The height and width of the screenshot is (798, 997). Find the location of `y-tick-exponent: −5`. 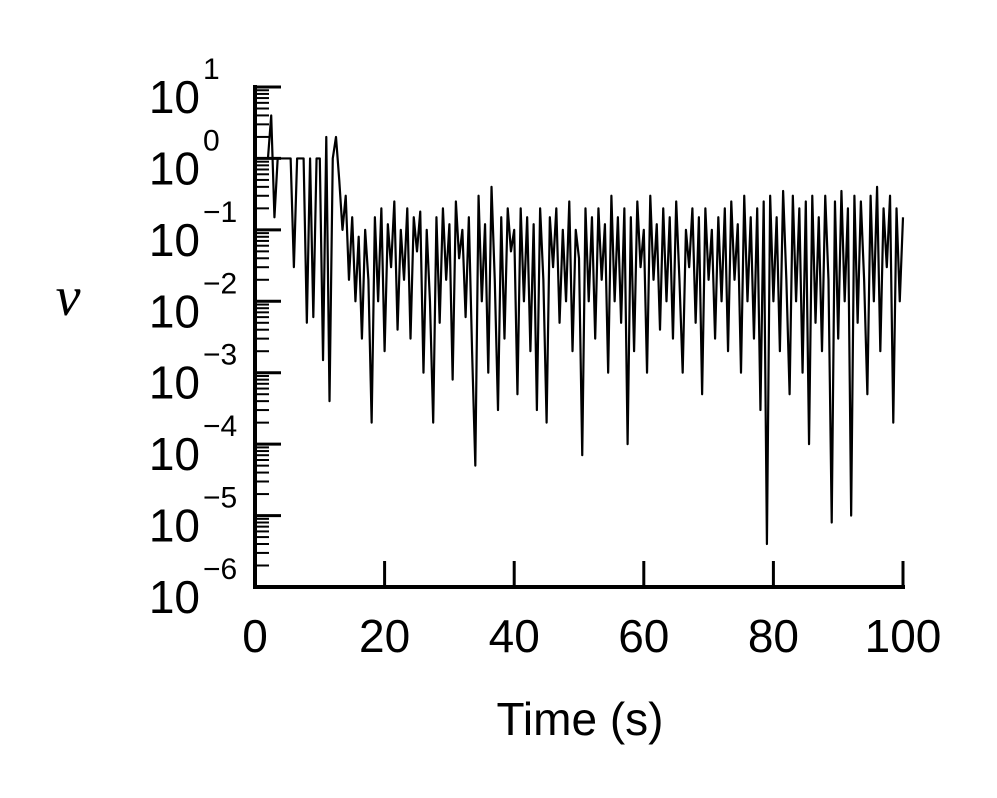

y-tick-exponent: −5 is located at coordinates (220, 498).